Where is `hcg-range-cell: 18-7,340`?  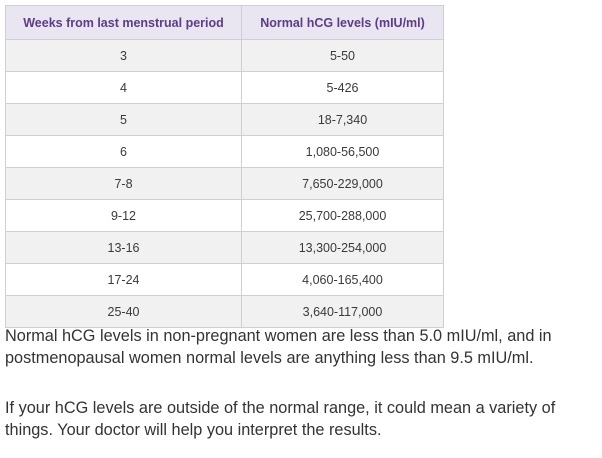
hcg-range-cell: 18-7,340 is located at coordinates (342, 119).